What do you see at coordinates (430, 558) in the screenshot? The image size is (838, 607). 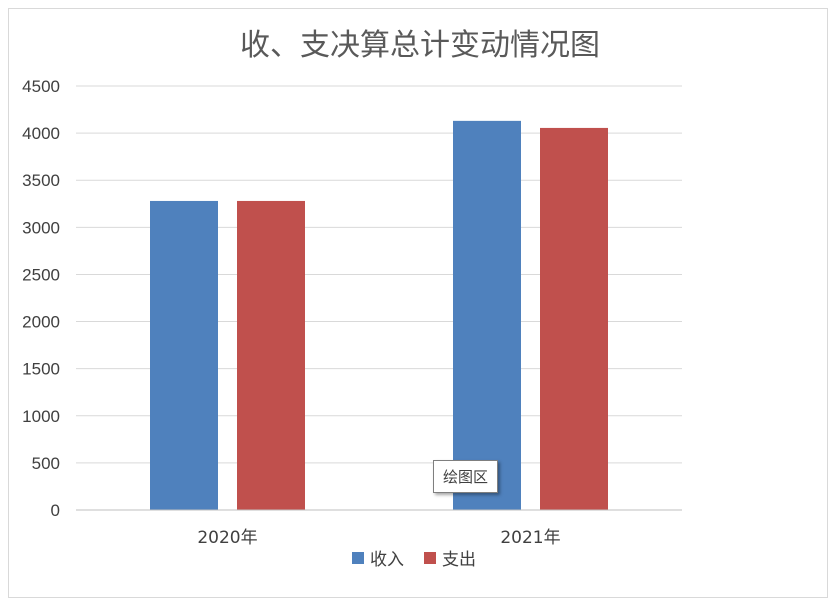 I see `legend-swatch-expenditure` at bounding box center [430, 558].